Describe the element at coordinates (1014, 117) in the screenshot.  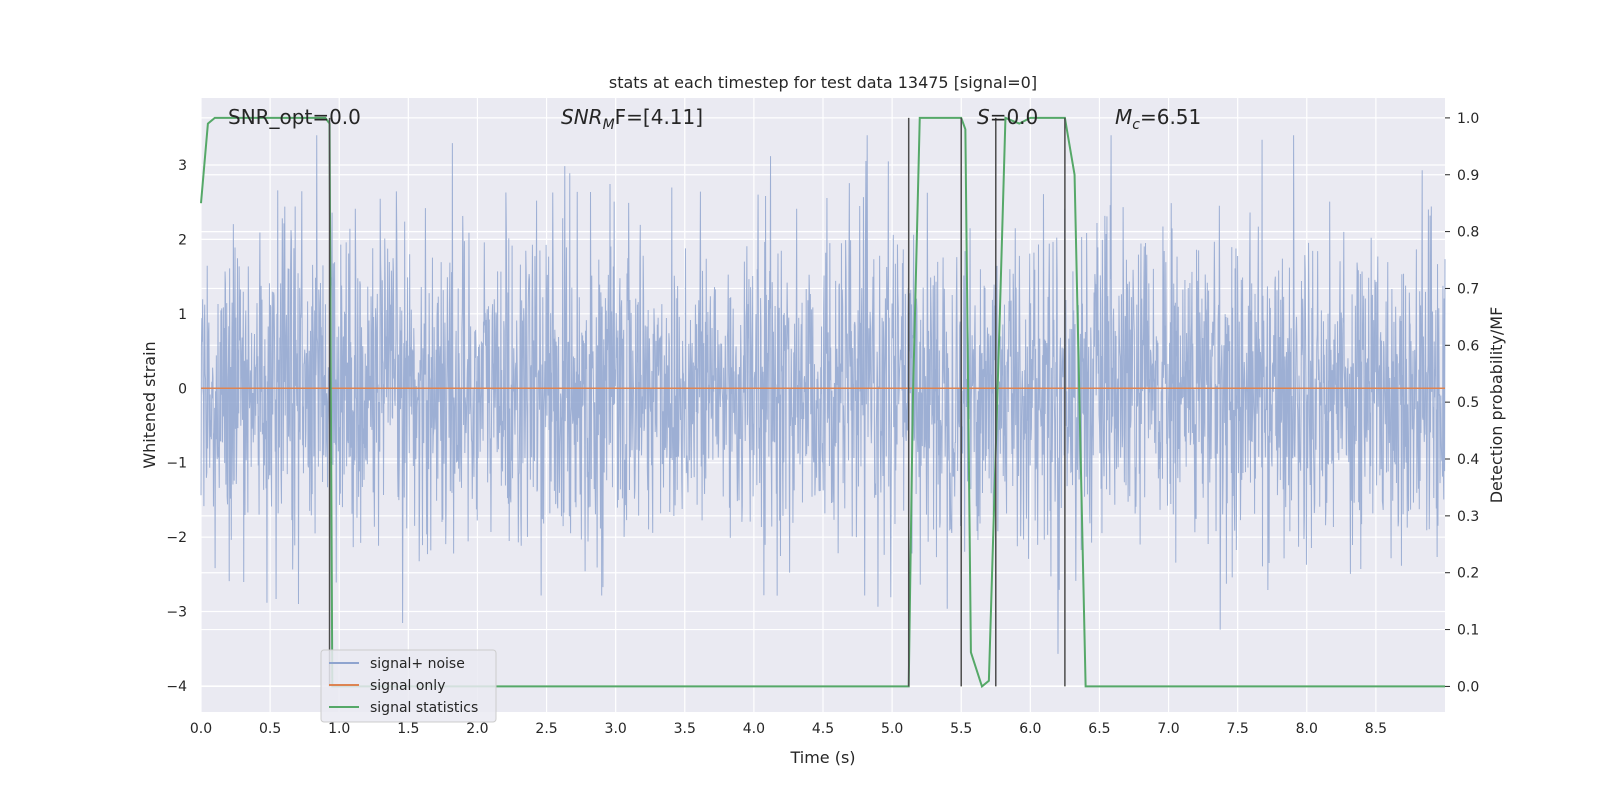
I see `annotation-s-rest: =0.0` at that location.